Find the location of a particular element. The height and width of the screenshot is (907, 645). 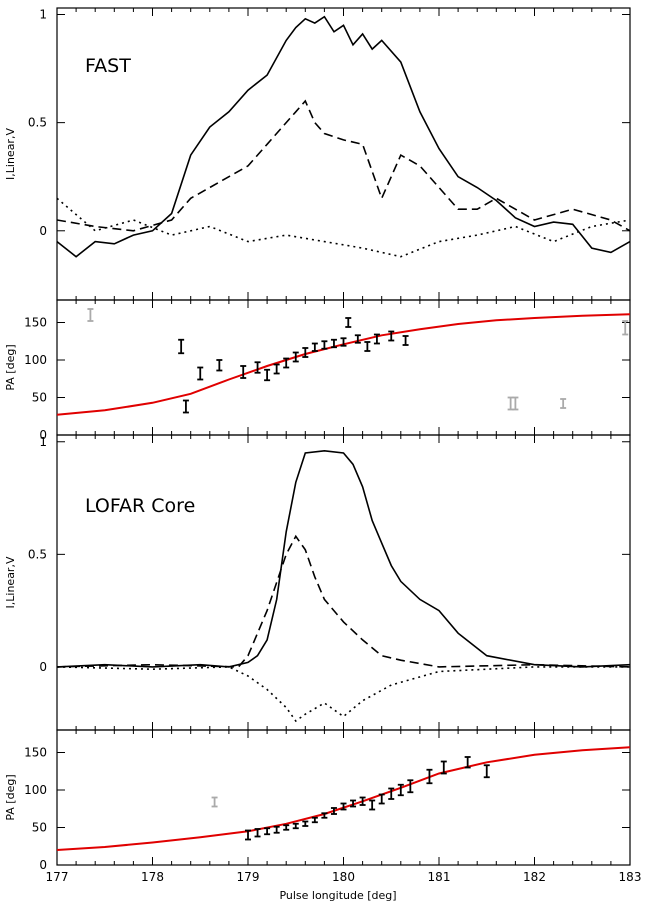

fast-panel-label: FAST is located at coordinates (108, 66).